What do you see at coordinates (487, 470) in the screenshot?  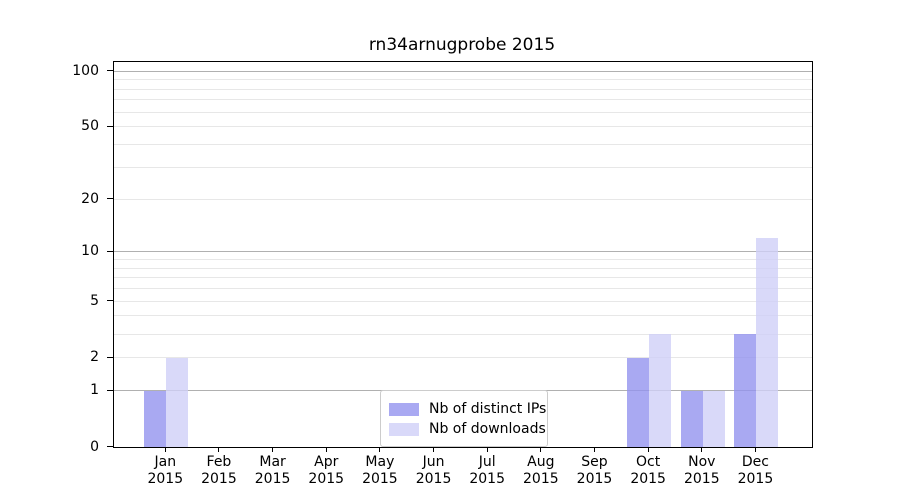 I see `x-tick-label-jul: Jul 2015` at bounding box center [487, 470].